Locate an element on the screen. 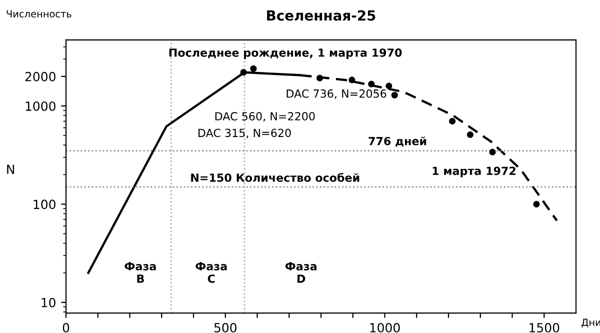  annotation: DAC 560, N=2200 is located at coordinates (265, 117).